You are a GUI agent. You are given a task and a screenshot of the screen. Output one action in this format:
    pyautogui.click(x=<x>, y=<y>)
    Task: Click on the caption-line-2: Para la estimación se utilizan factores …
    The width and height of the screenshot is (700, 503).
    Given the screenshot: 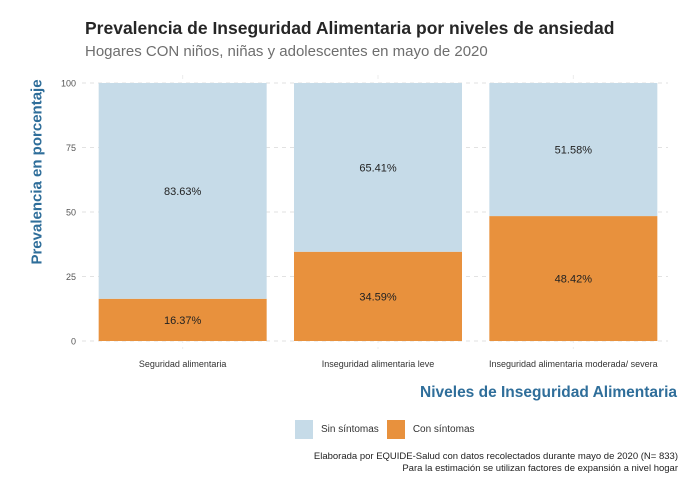 What is the action you would take?
    pyautogui.click(x=540, y=468)
    